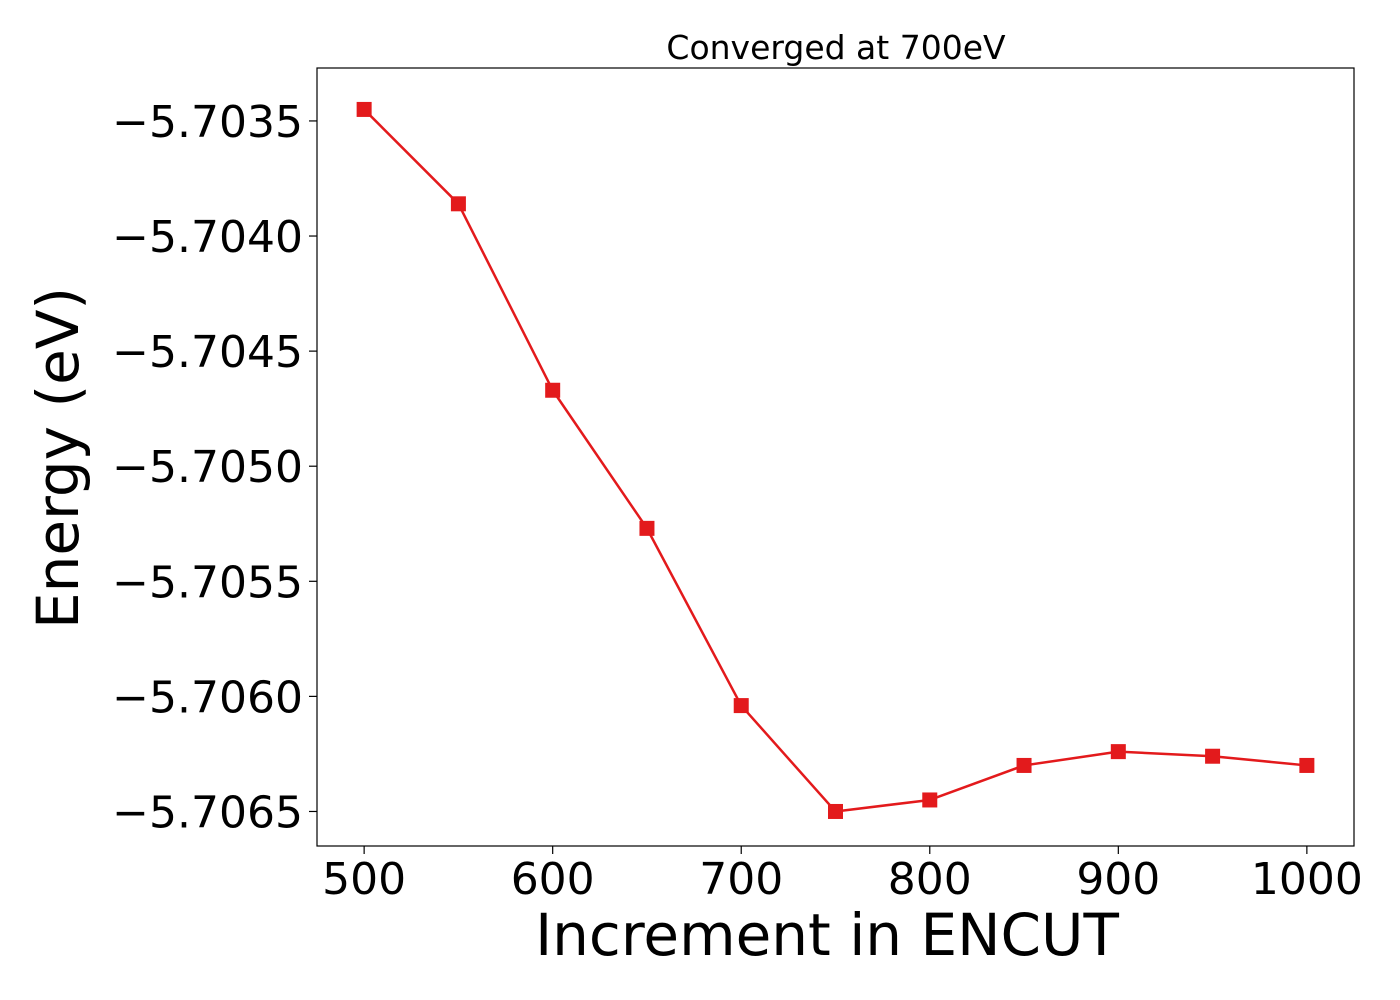  I want to click on chart-title: Converged at 700eV, so click(836, 47).